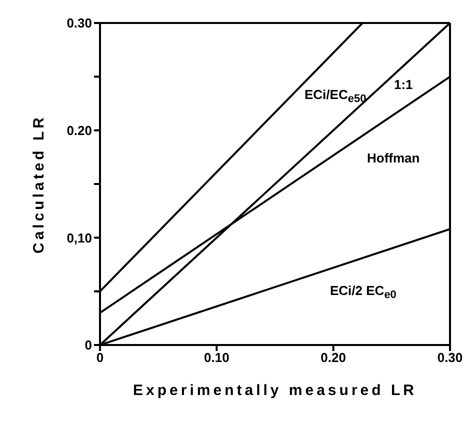 Image resolution: width=469 pixels, height=425 pixels. I want to click on y-tick-label: 0, so click(88, 345).